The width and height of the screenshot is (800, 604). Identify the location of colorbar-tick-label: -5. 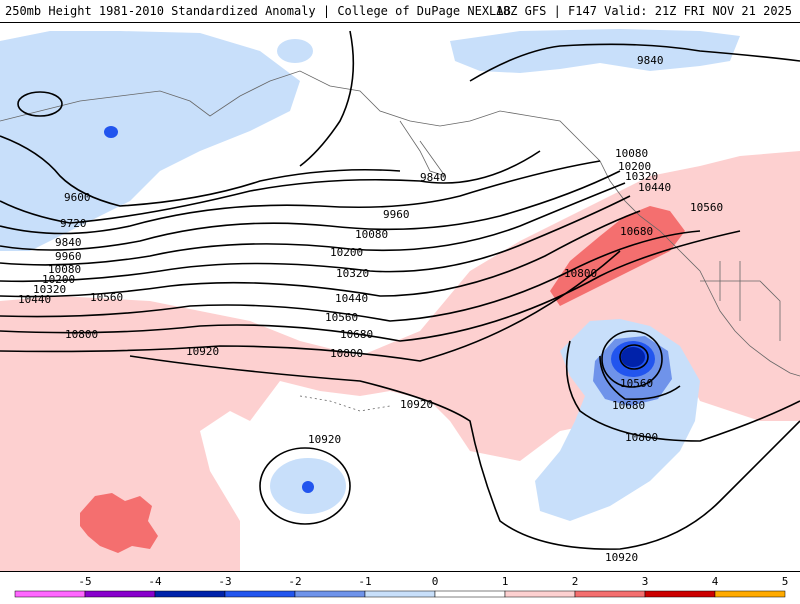
(84, 581).